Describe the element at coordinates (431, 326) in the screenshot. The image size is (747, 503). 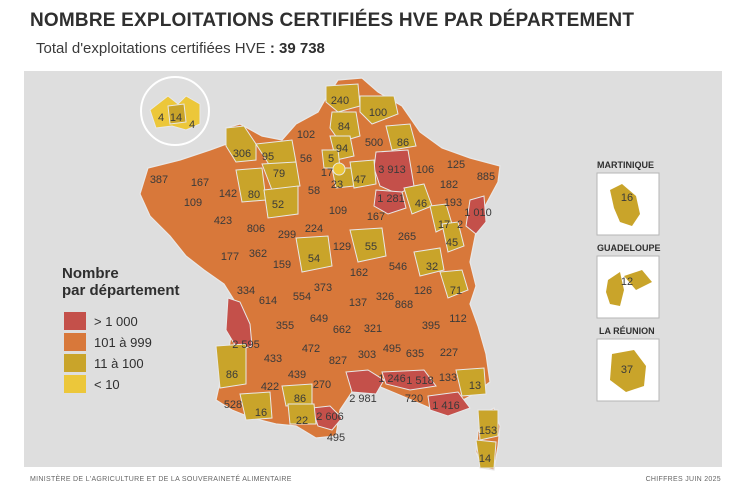
I see `dept-value-label: 395` at that location.